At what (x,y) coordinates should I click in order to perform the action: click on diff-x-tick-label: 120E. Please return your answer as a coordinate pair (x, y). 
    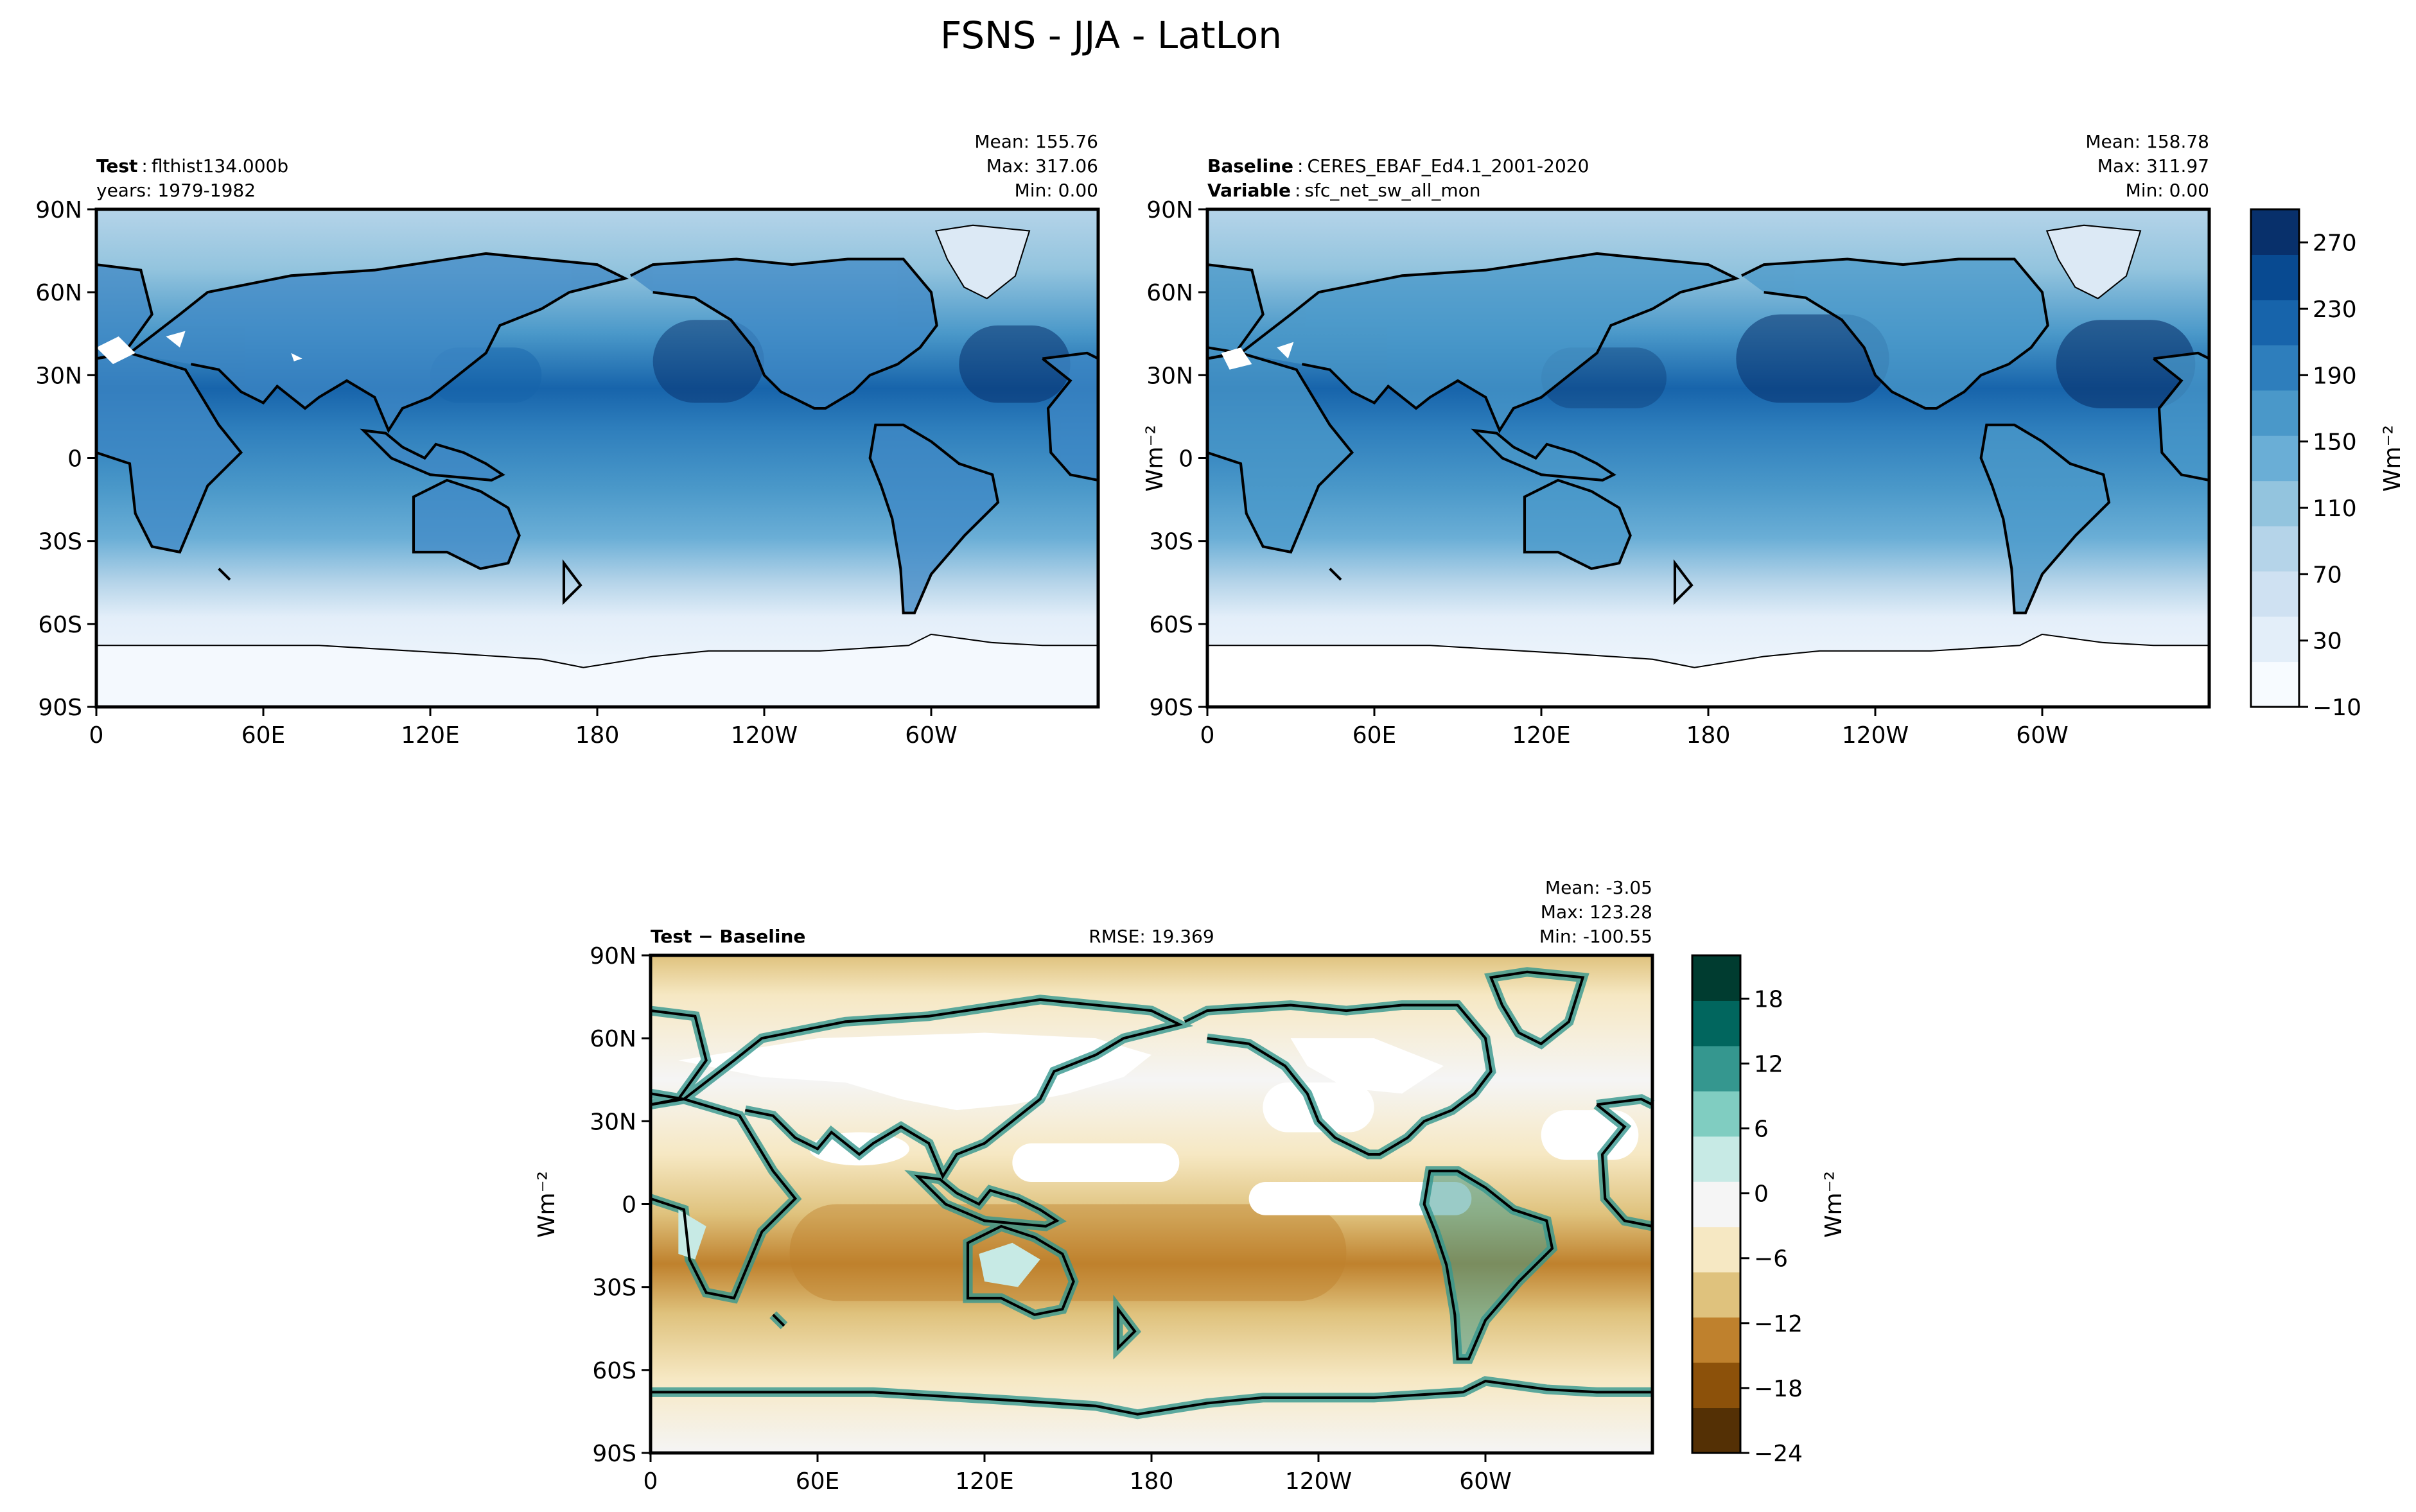
    Looking at the image, I should click on (984, 1481).